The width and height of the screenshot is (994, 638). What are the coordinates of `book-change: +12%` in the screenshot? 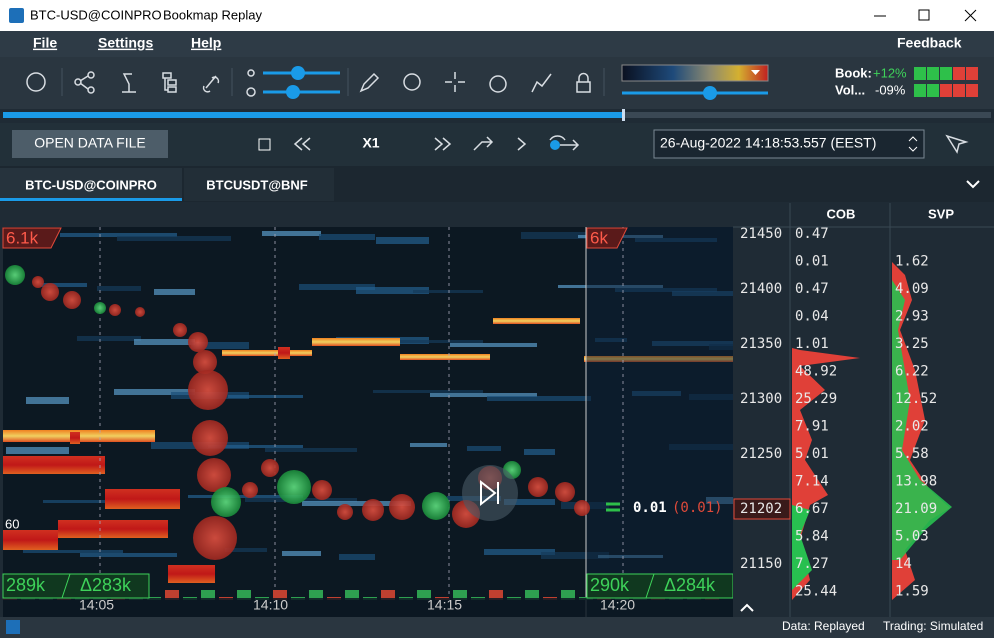 It's located at (890, 72).